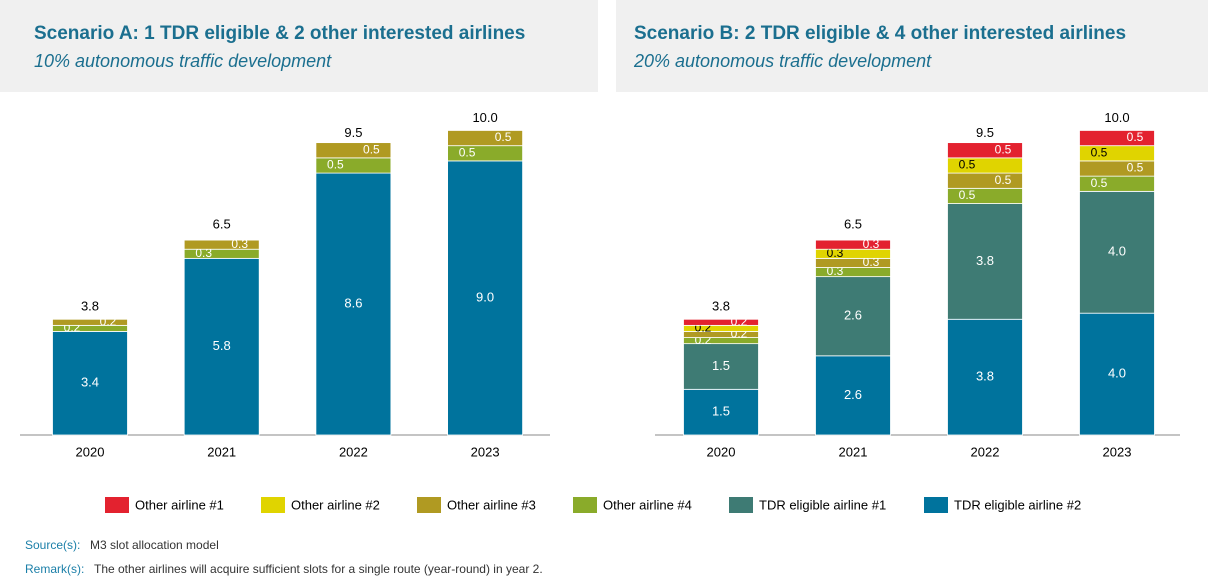 Image resolution: width=1208 pixels, height=583 pixels. What do you see at coordinates (1017, 504) in the screenshot?
I see `legend-label: TDR eligible airline #2` at bounding box center [1017, 504].